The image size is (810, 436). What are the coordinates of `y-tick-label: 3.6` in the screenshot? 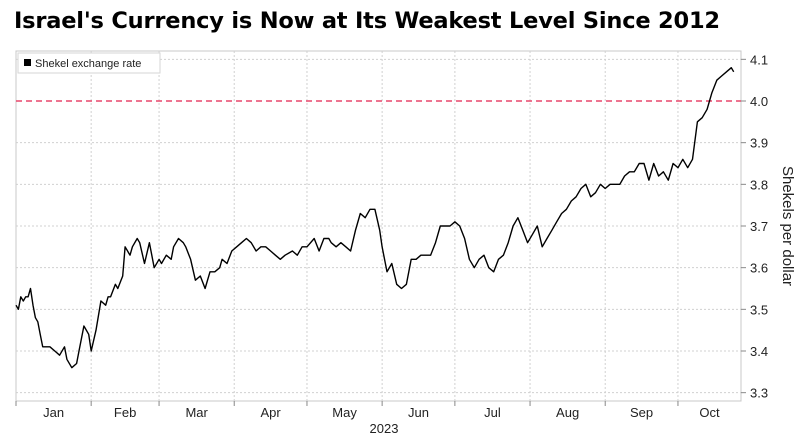 It's located at (759, 268).